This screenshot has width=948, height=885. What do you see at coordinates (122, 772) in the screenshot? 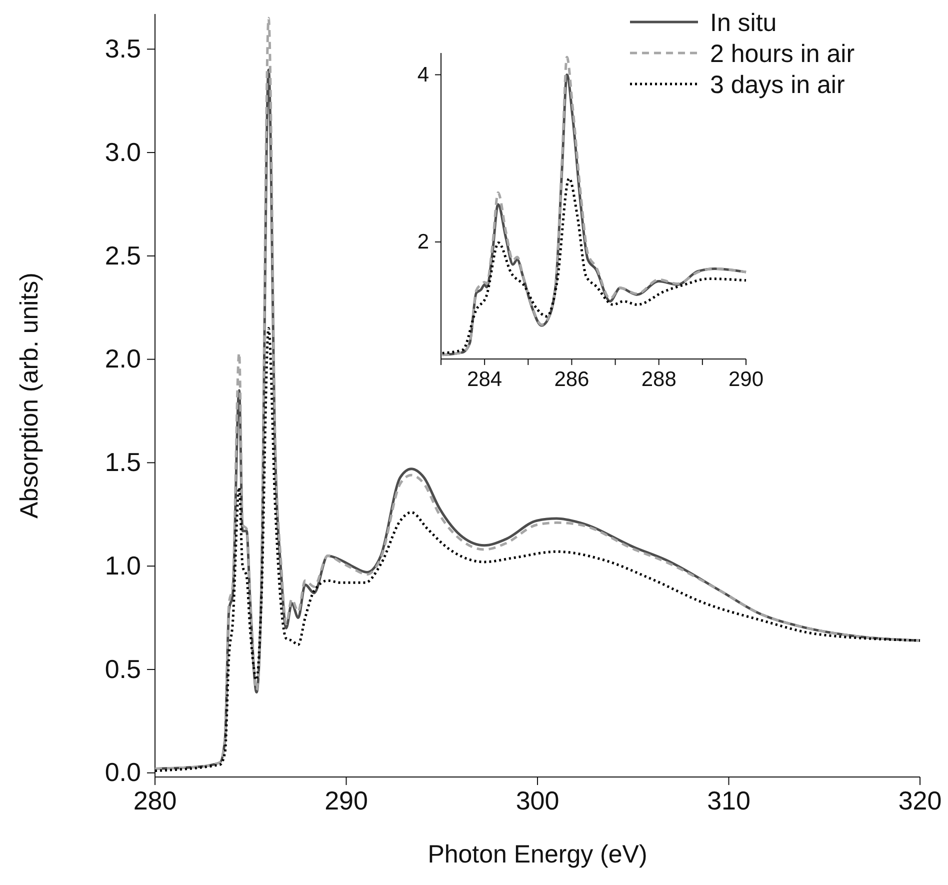
I see `y-tick-label: 0.0` at bounding box center [122, 772].